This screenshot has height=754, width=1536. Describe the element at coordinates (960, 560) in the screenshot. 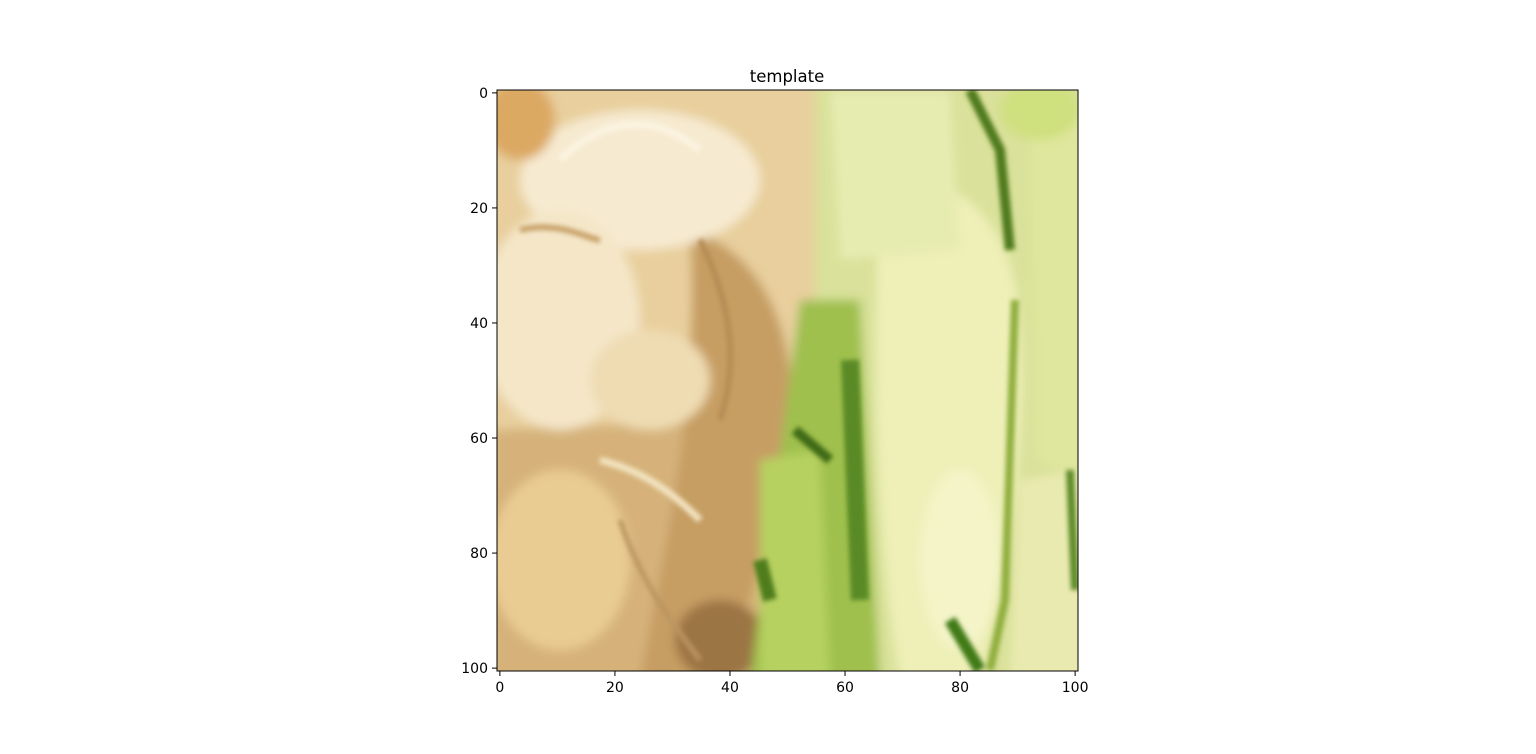

I see `leaf-highlight-bottom` at that location.